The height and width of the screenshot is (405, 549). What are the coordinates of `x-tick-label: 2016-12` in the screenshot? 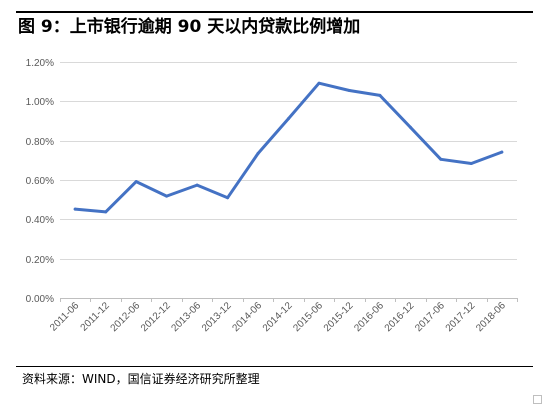 It's located at (400, 317).